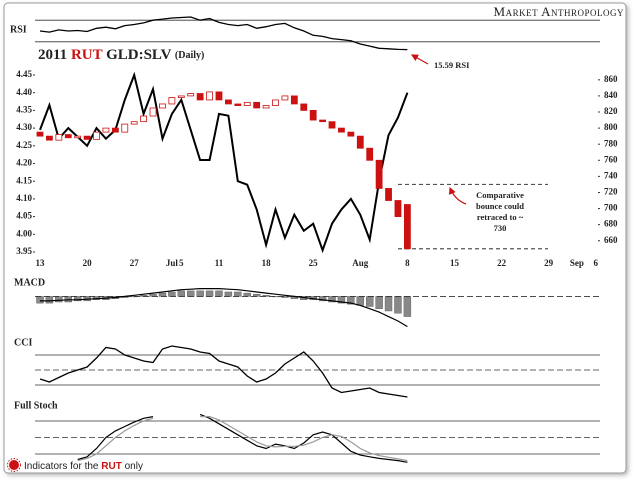 The height and width of the screenshot is (480, 640). Describe the element at coordinates (219, 263) in the screenshot. I see `x-tick-label: 11` at that location.